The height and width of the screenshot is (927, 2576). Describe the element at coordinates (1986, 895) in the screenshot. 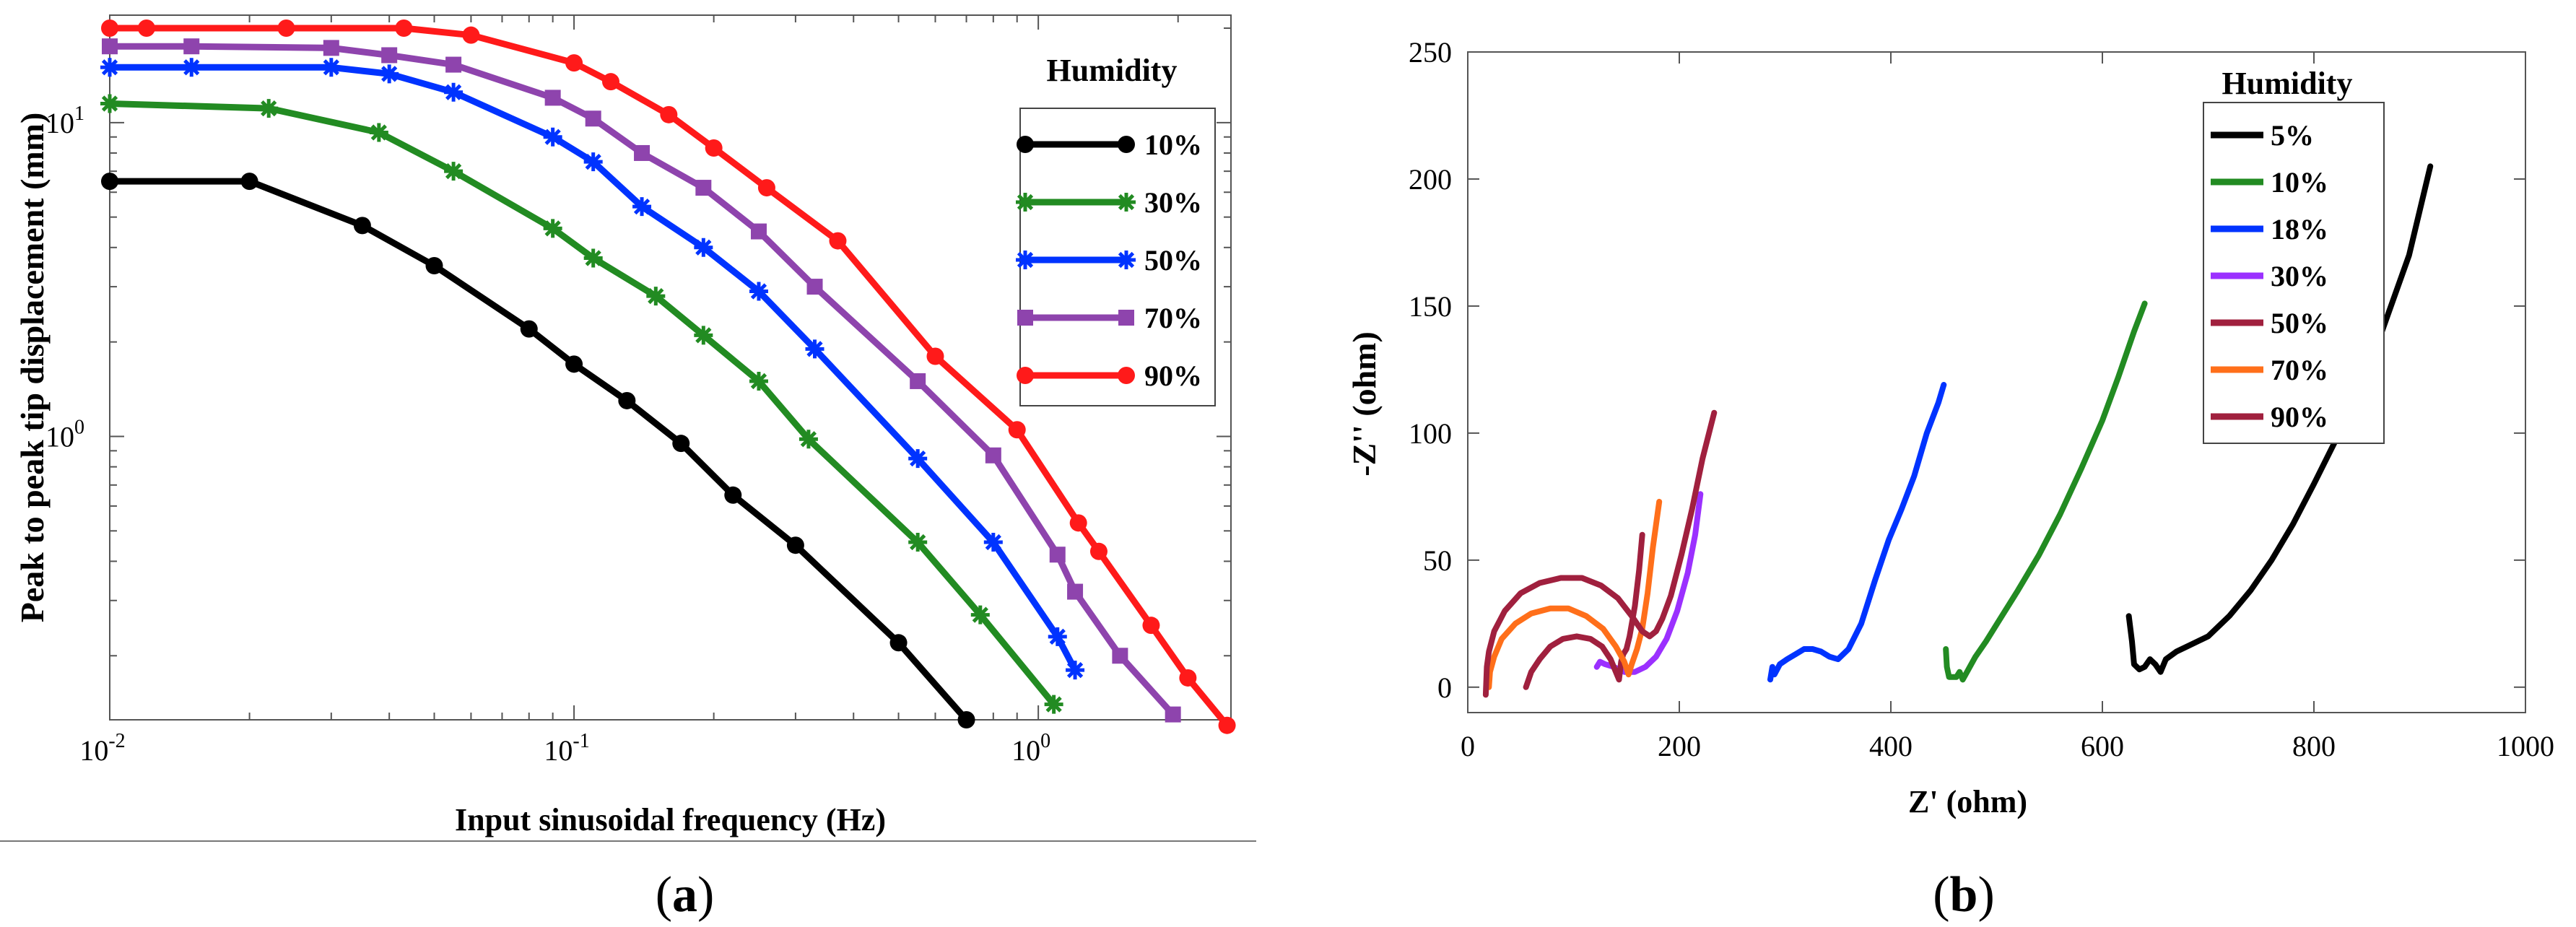

I see `caption-close-b: )` at that location.